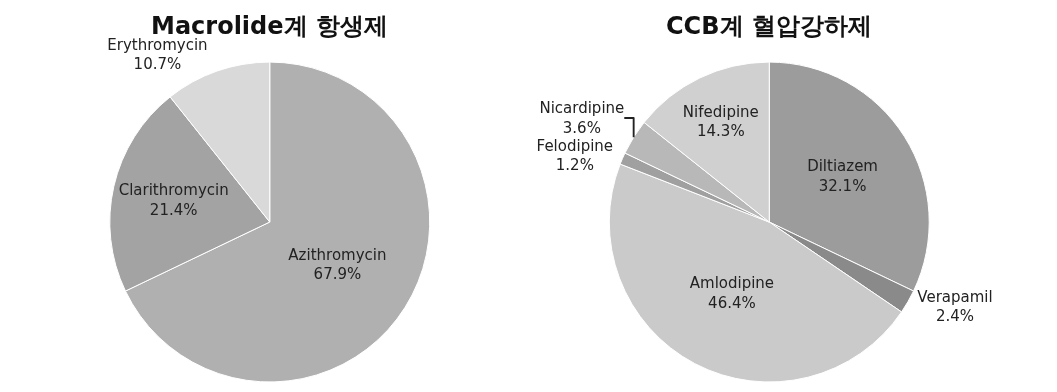 This screenshot has height=392, width=1057. Describe the element at coordinates (582, 108) in the screenshot. I see `slice-label: Nicardipine` at that location.